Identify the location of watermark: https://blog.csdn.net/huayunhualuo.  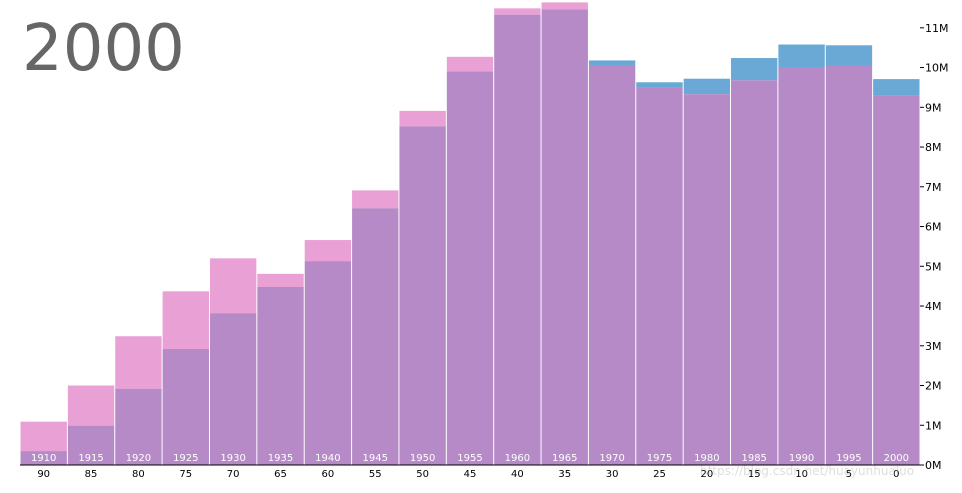
(807, 471).